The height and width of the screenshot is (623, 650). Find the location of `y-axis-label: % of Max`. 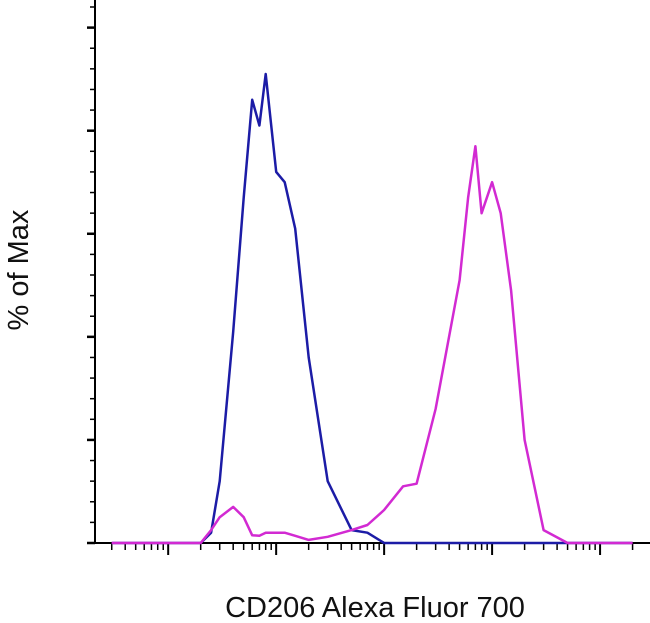

y-axis-label: % of Max is located at coordinates (19, 269).